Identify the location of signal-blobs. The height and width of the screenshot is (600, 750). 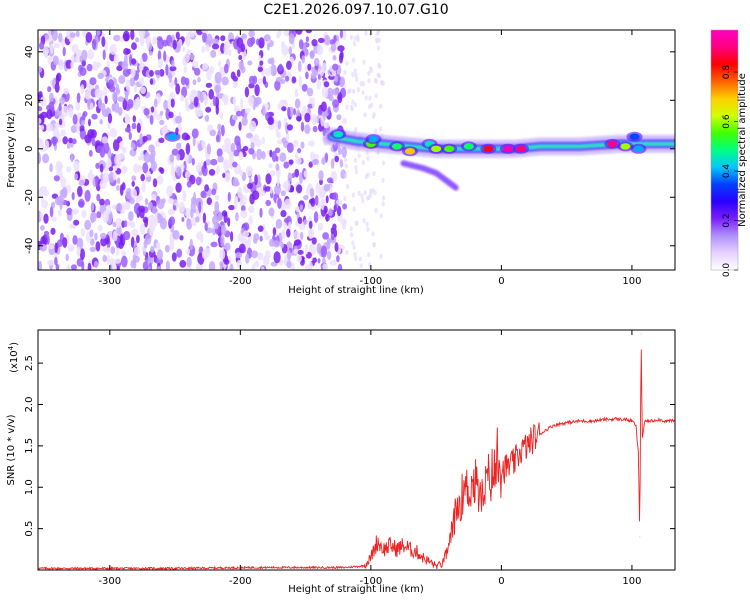
(405, 143).